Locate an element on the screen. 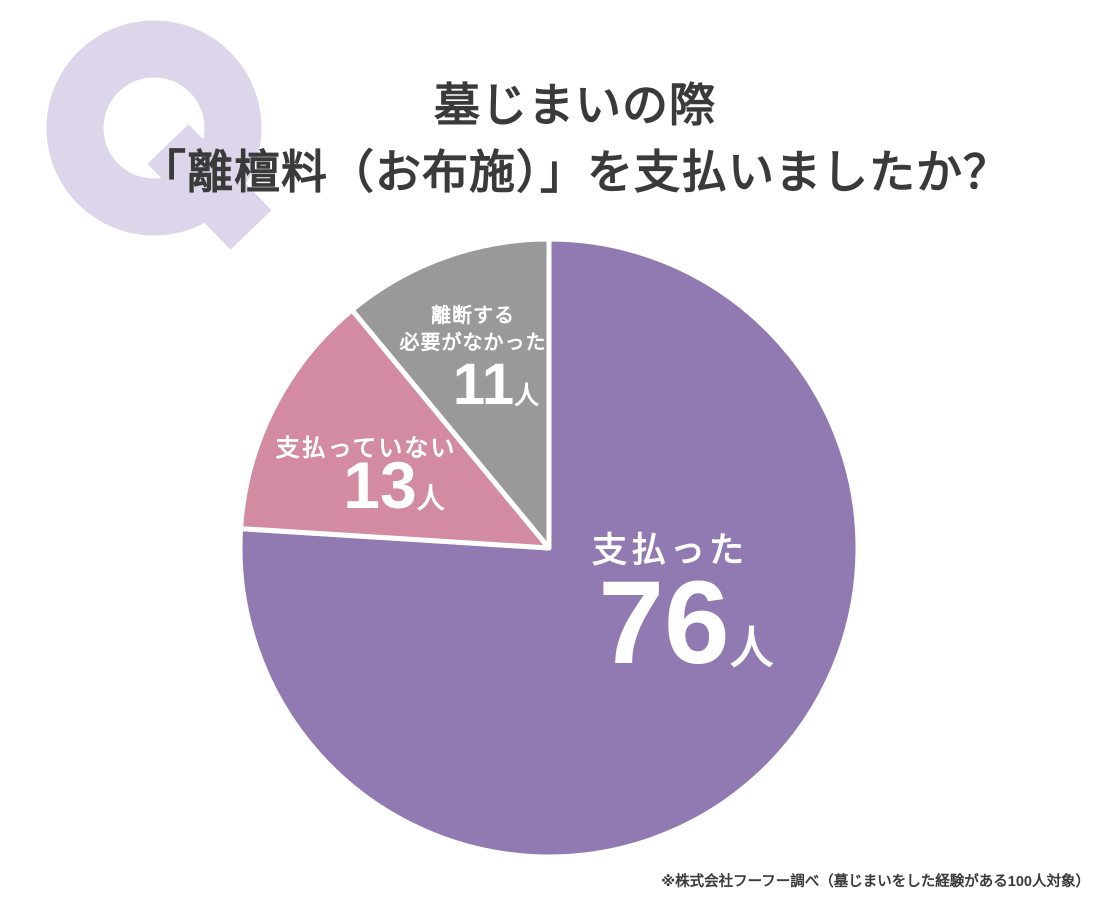  slice-value-not-paid: 13人 is located at coordinates (393, 485).